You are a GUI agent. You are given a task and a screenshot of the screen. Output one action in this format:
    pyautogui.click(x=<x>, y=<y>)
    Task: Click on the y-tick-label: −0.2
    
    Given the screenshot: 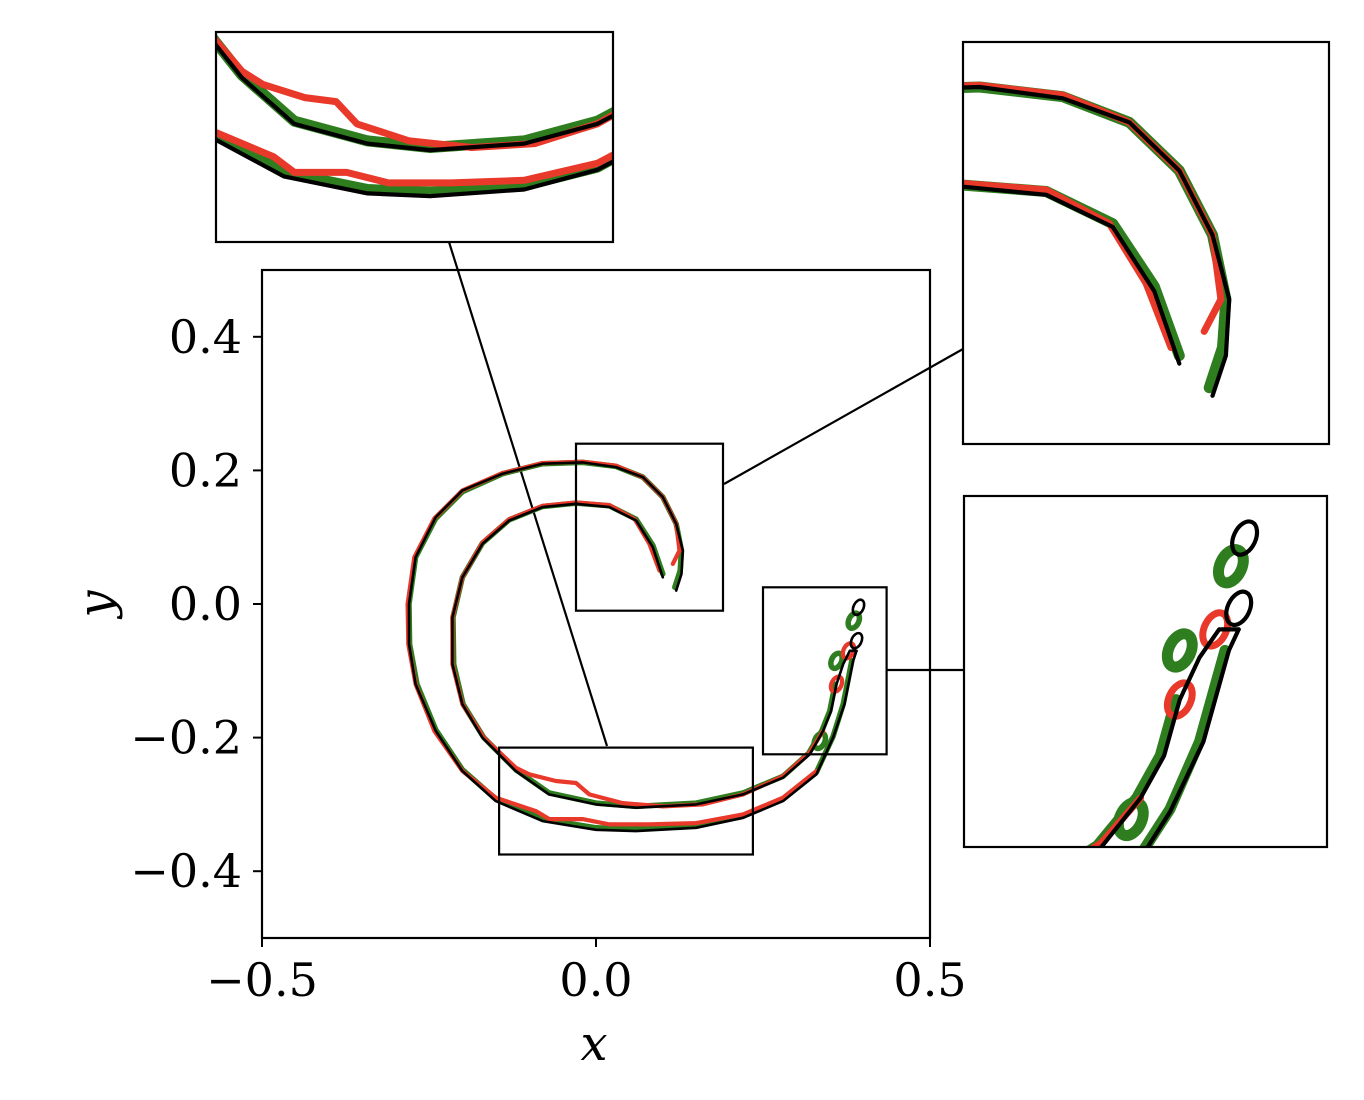 What is the action you would take?
    pyautogui.click(x=186, y=738)
    